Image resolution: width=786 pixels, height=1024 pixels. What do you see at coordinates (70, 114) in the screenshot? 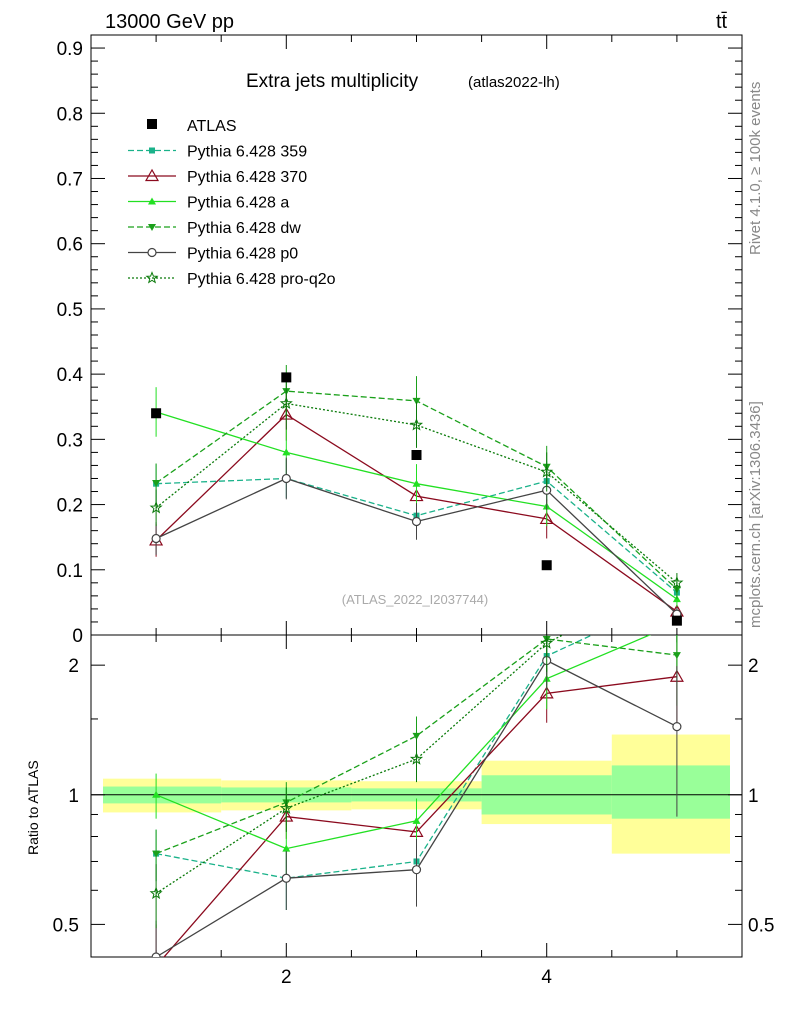
I see `y-tick-label: 0.8` at bounding box center [70, 114].